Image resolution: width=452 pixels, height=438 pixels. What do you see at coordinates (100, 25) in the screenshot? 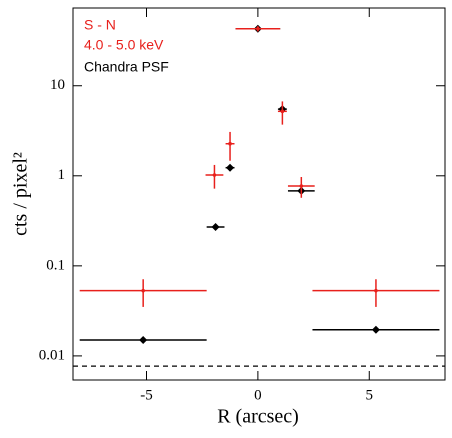
I see `legend-label: S - N` at bounding box center [100, 25].